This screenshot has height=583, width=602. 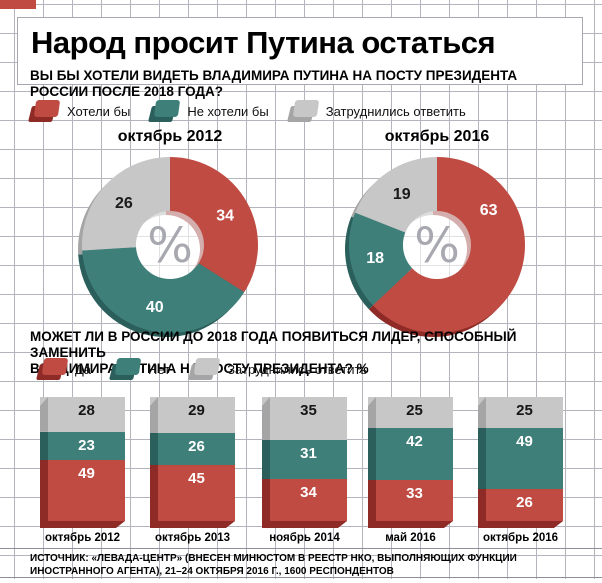 I want to click on bar-segment-teal: 23, so click(x=82, y=446).